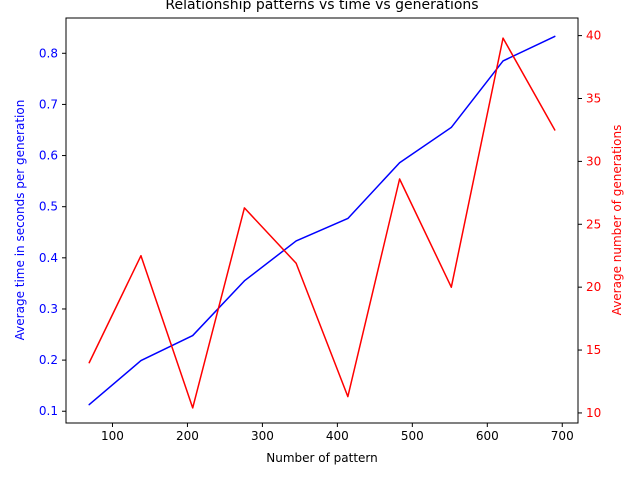 Image resolution: width=640 pixels, height=480 pixels. What do you see at coordinates (593, 224) in the screenshot?
I see `right-y-tick-label: 25` at bounding box center [593, 224].